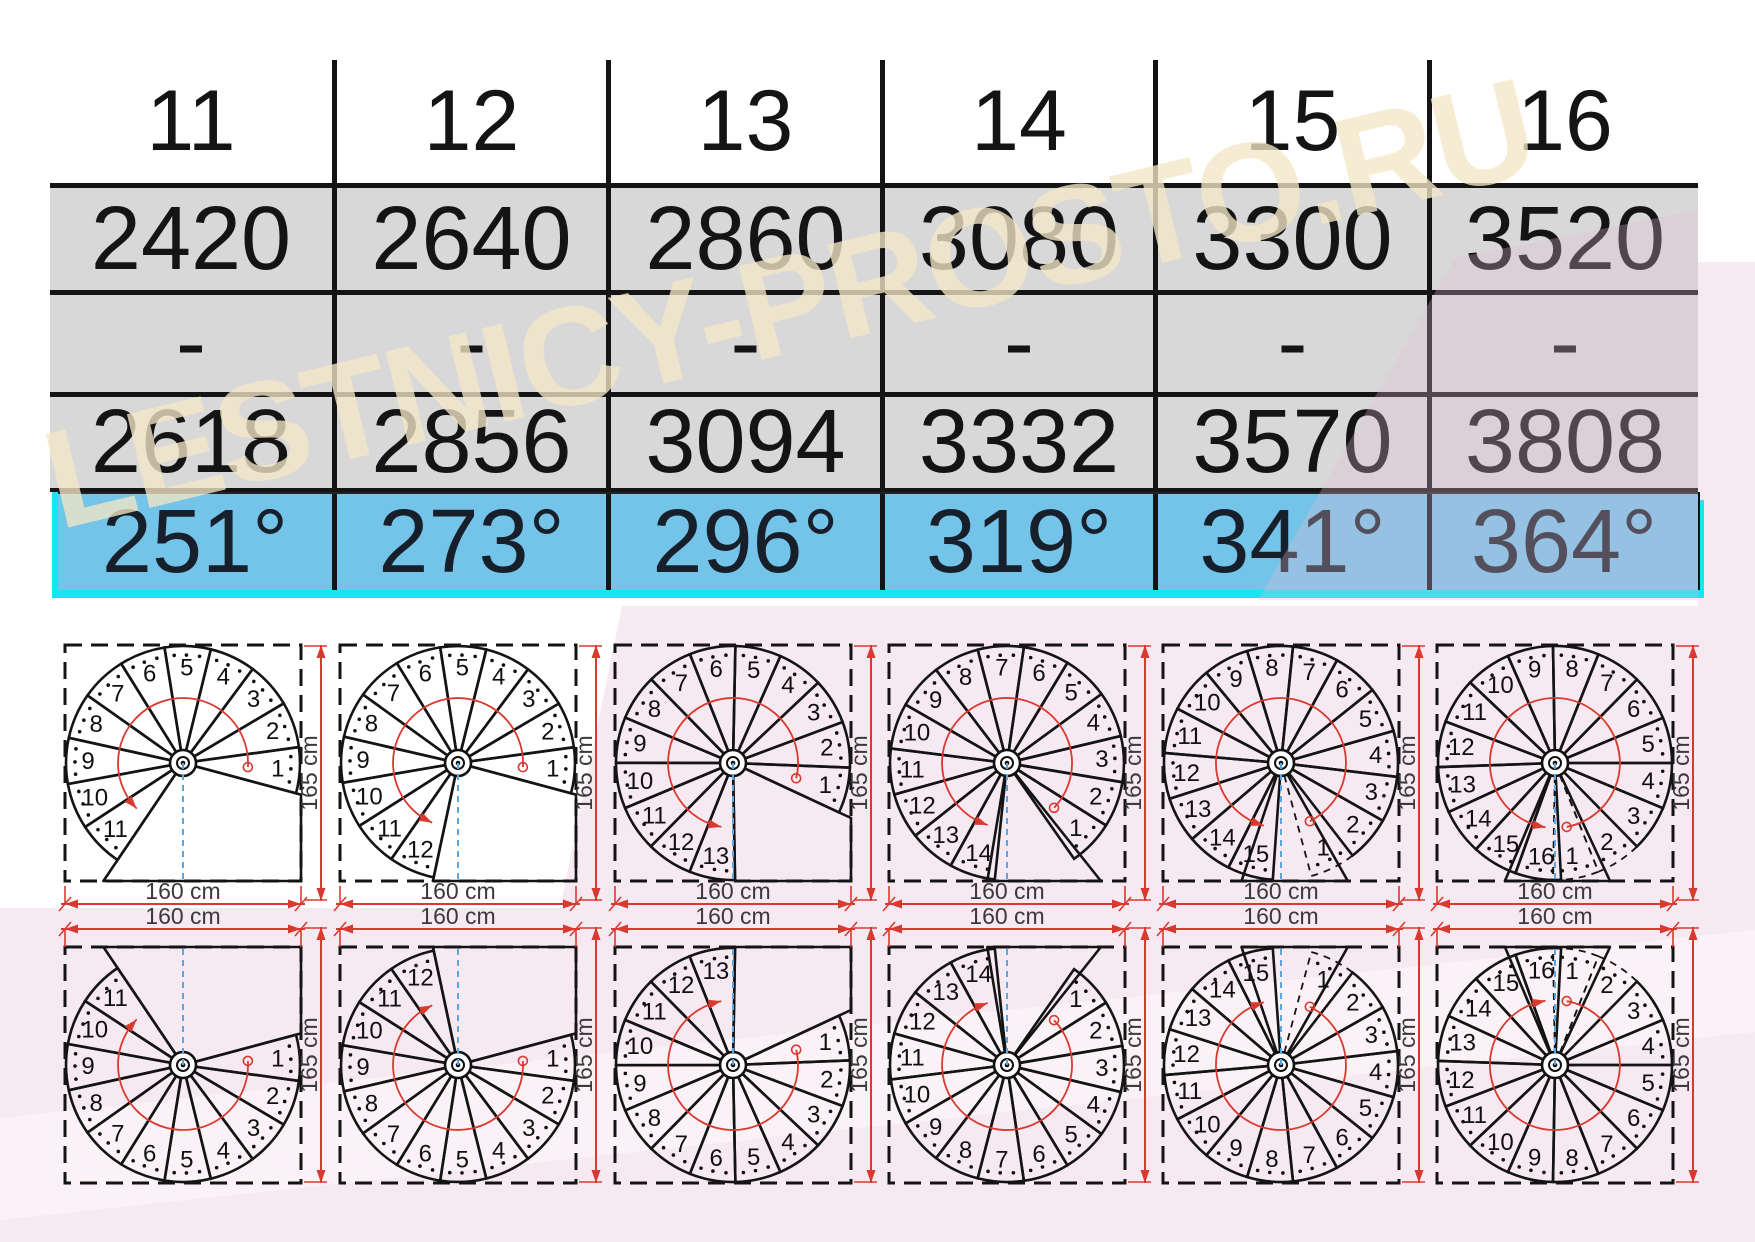 This screenshot has width=1755, height=1242. I want to click on svg-text: 14, so click(1222, 990).